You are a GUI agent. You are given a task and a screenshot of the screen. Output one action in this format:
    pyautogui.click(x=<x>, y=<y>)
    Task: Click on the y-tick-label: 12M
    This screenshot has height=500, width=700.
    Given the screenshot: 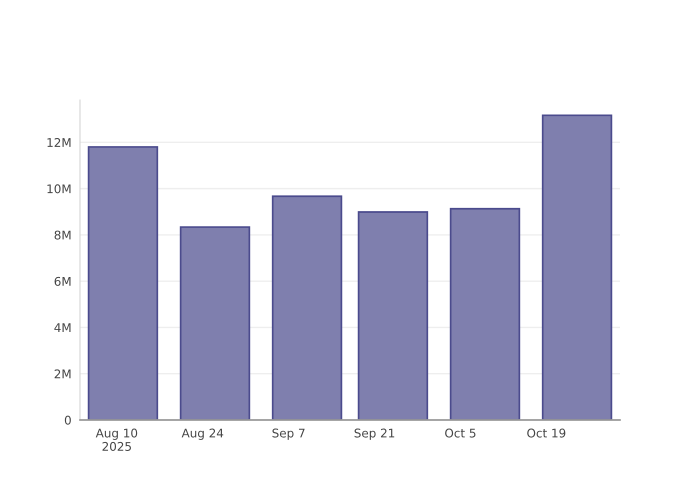 What is the action you would take?
    pyautogui.click(x=58, y=142)
    